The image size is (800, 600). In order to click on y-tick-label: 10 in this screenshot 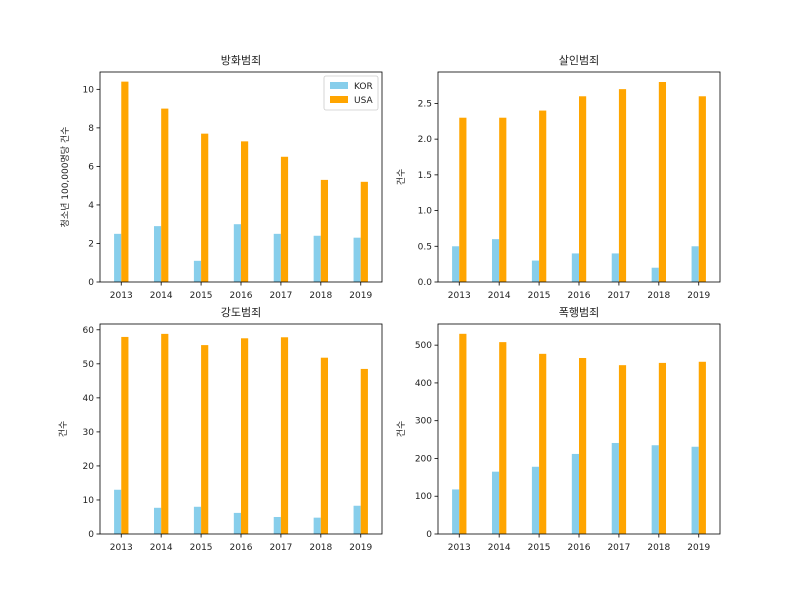, I will do `click(89, 501)`.